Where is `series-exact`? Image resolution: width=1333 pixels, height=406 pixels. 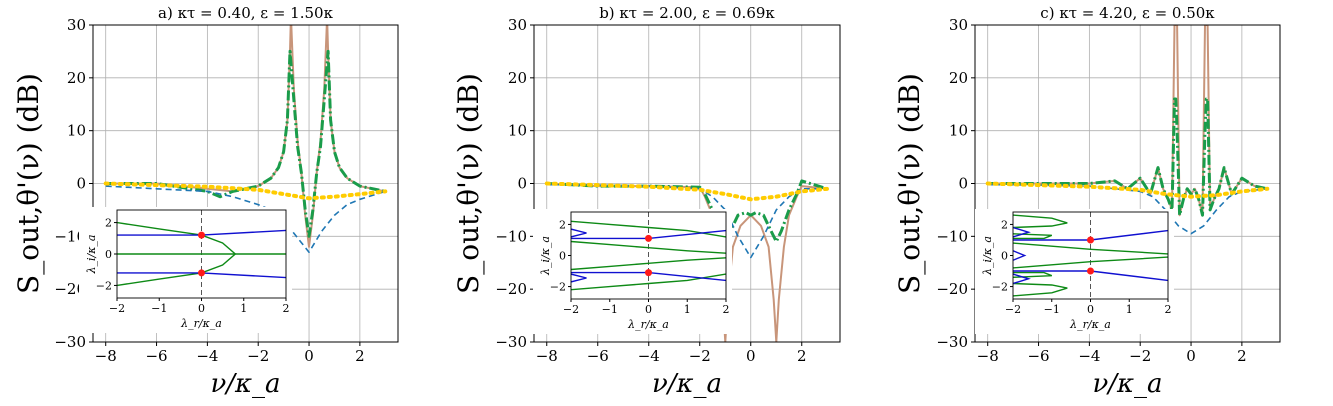 series-exact is located at coordinates (687, 262).